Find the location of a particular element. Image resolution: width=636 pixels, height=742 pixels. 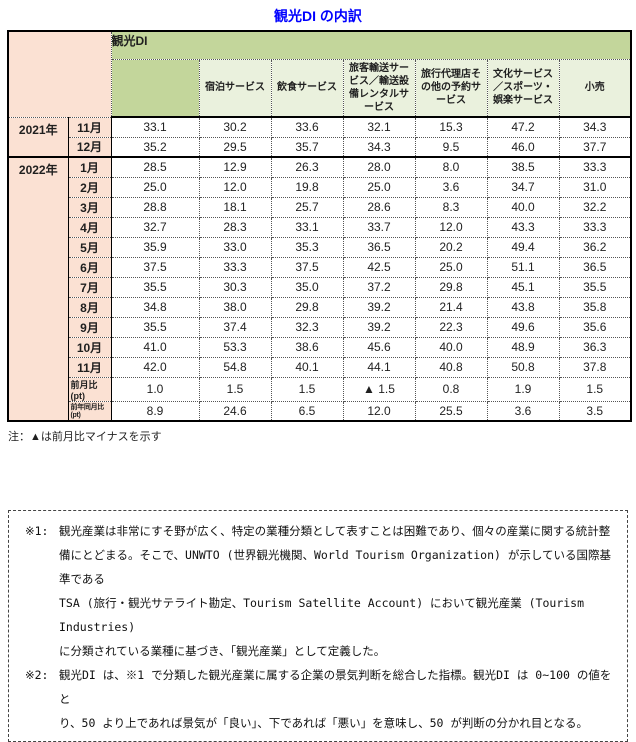

value-cell: 33.7 is located at coordinates (379, 227).